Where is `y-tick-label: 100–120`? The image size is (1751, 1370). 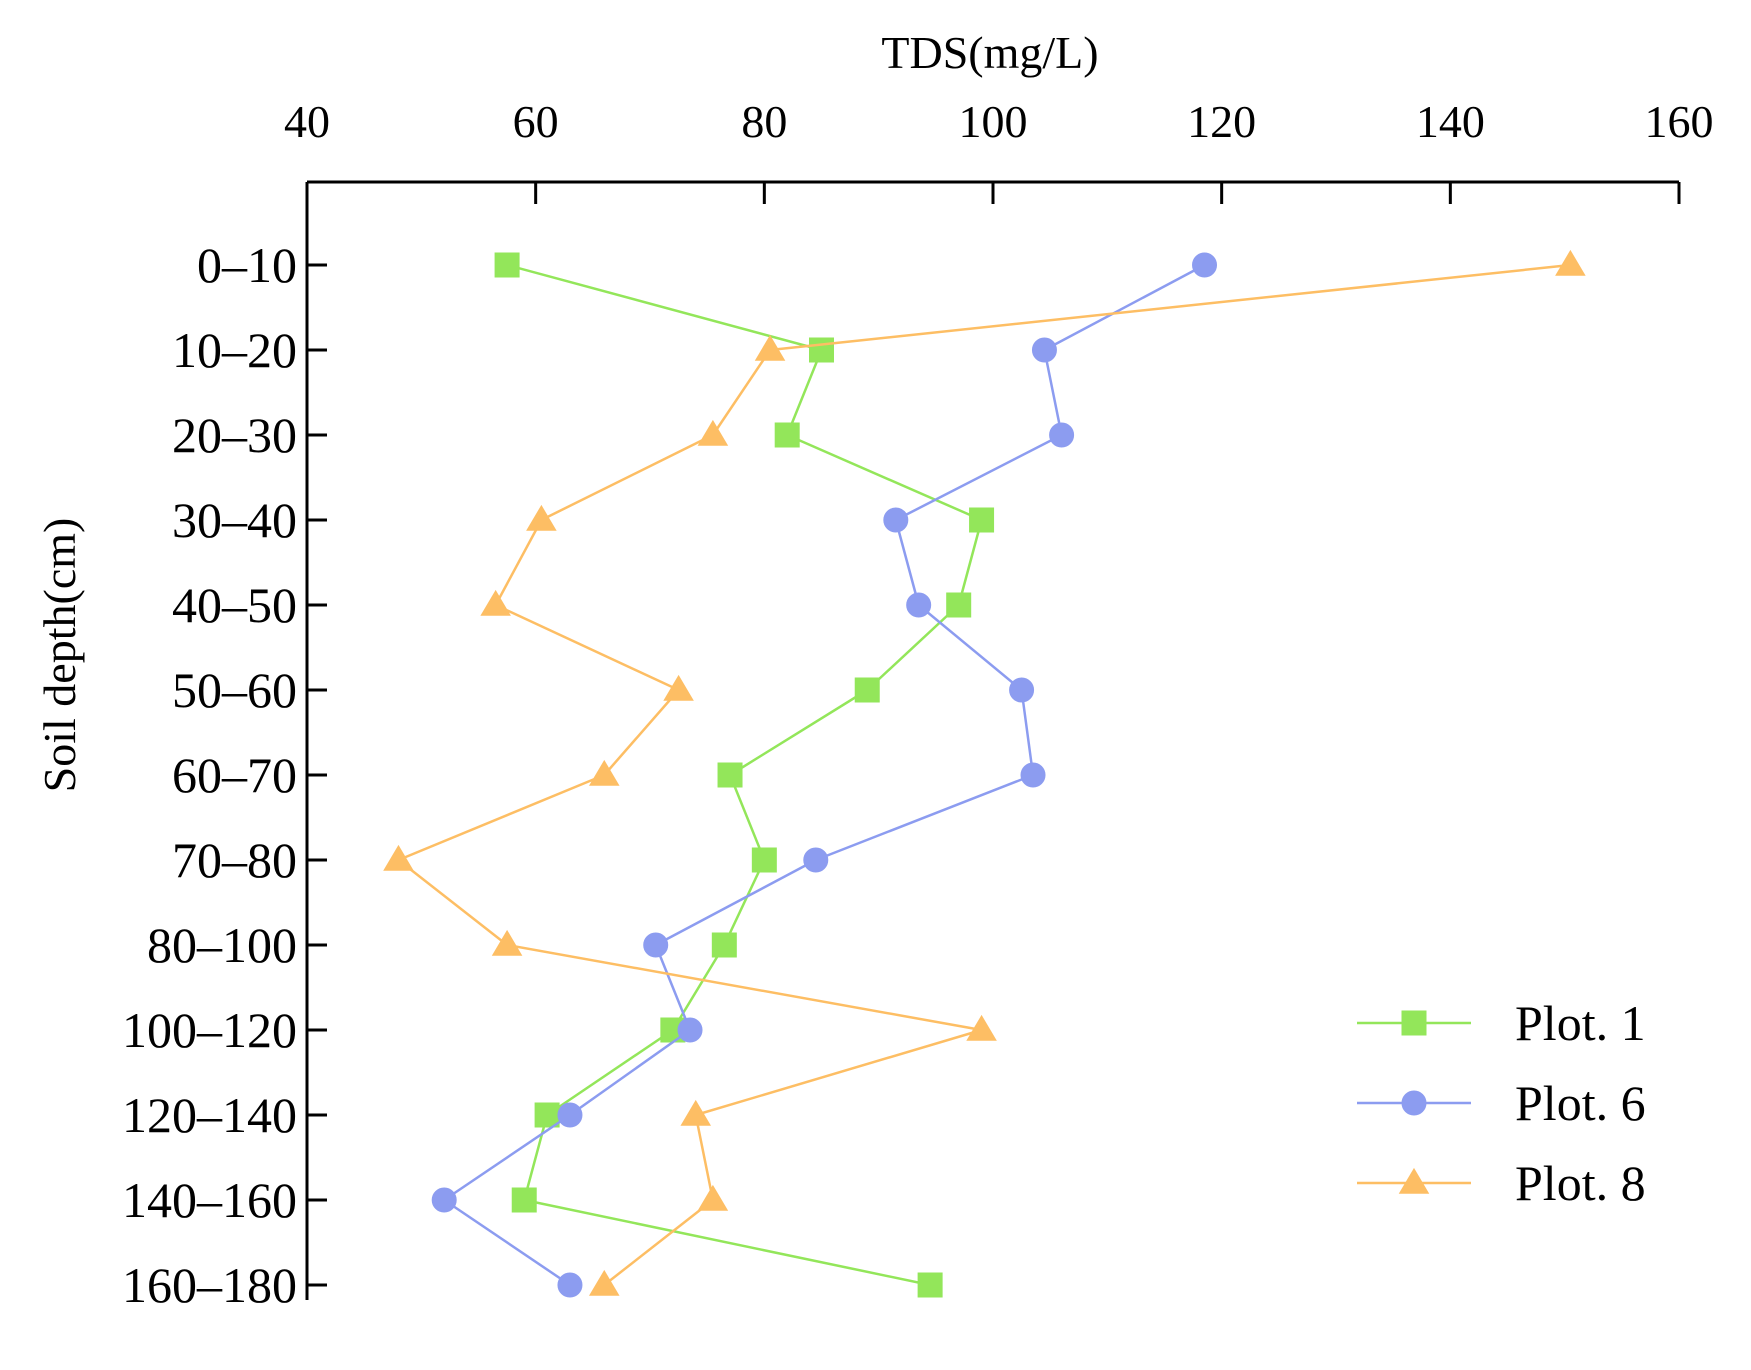 y-tick-label: 100–120 is located at coordinates (209, 1030).